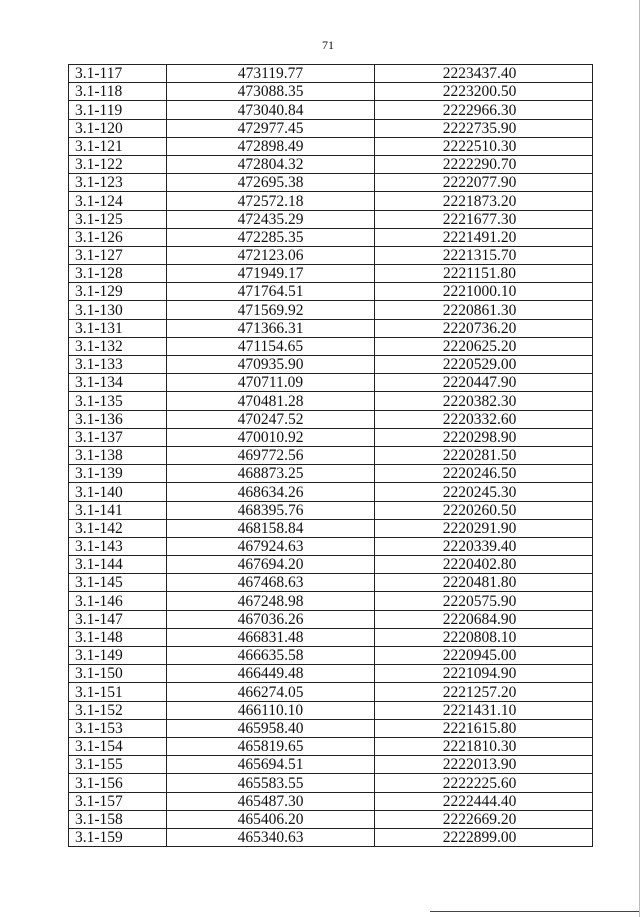  What do you see at coordinates (483, 801) in the screenshot?
I see `y-coordinate-cell: 2222444.40` at bounding box center [483, 801].